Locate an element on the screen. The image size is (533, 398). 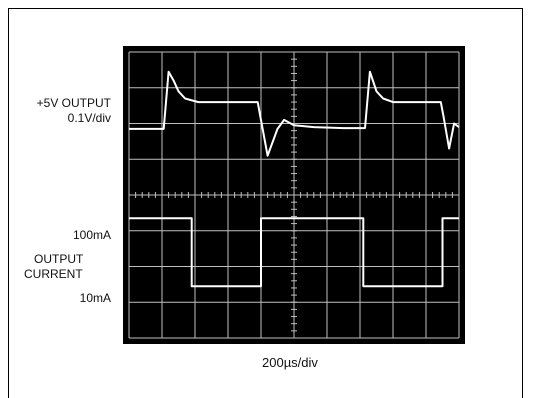
voltage-label-line1: +5V OUTPUT is located at coordinates (73, 103).